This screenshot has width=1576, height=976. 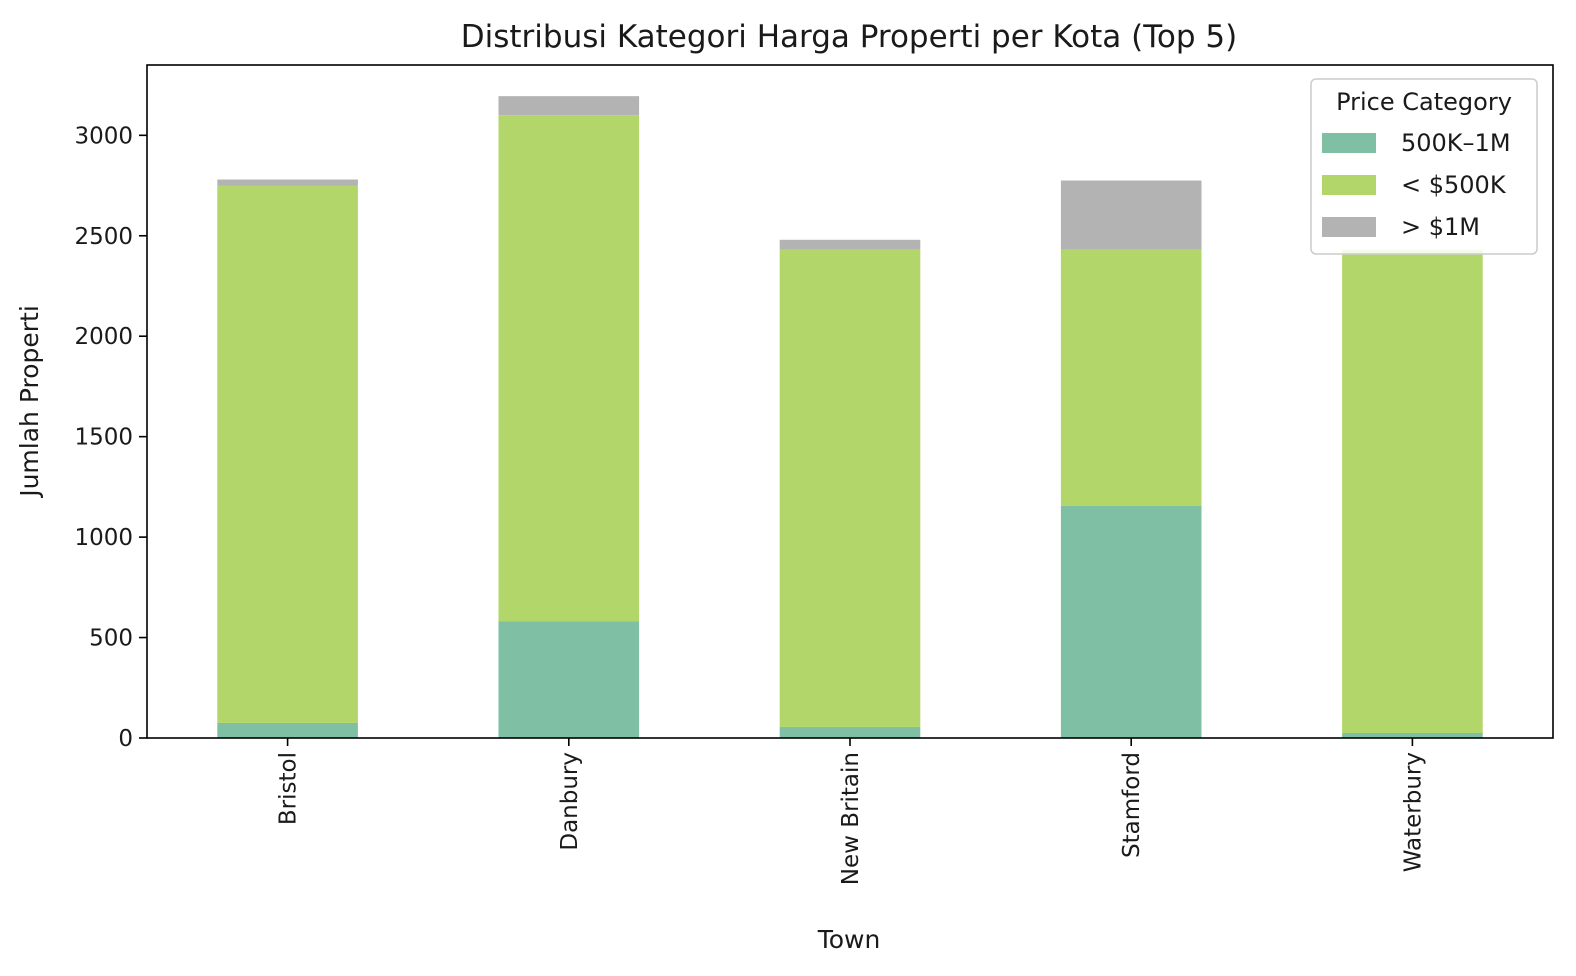 What do you see at coordinates (849, 939) in the screenshot?
I see `x-axis-label: Town` at bounding box center [849, 939].